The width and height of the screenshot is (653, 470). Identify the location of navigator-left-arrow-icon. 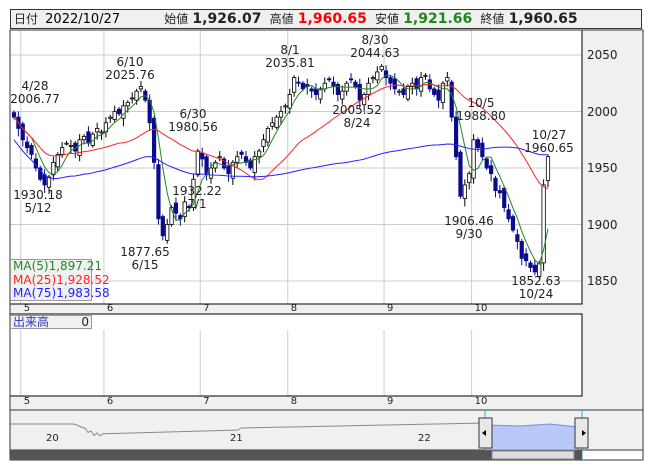
(484, 433).